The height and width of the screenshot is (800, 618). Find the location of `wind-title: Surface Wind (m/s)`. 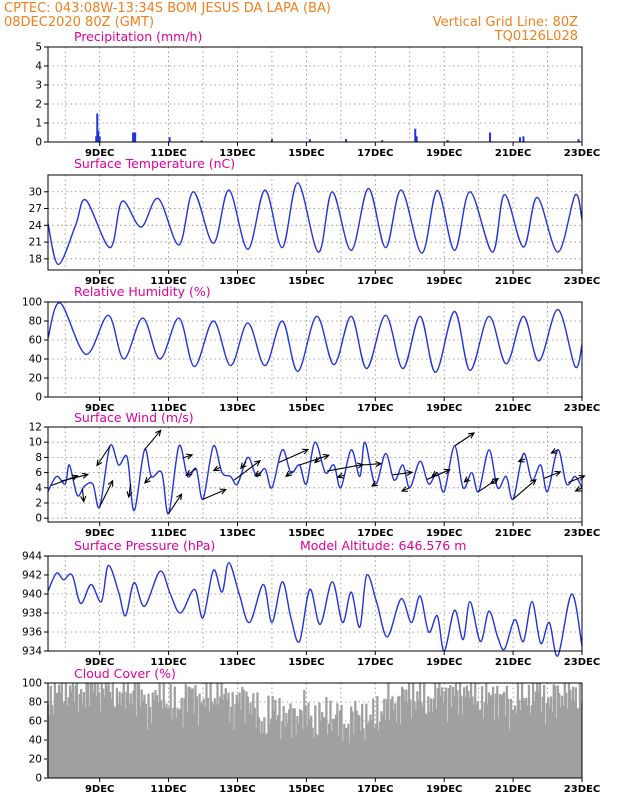

wind-title: Surface Wind (m/s) is located at coordinates (134, 417).